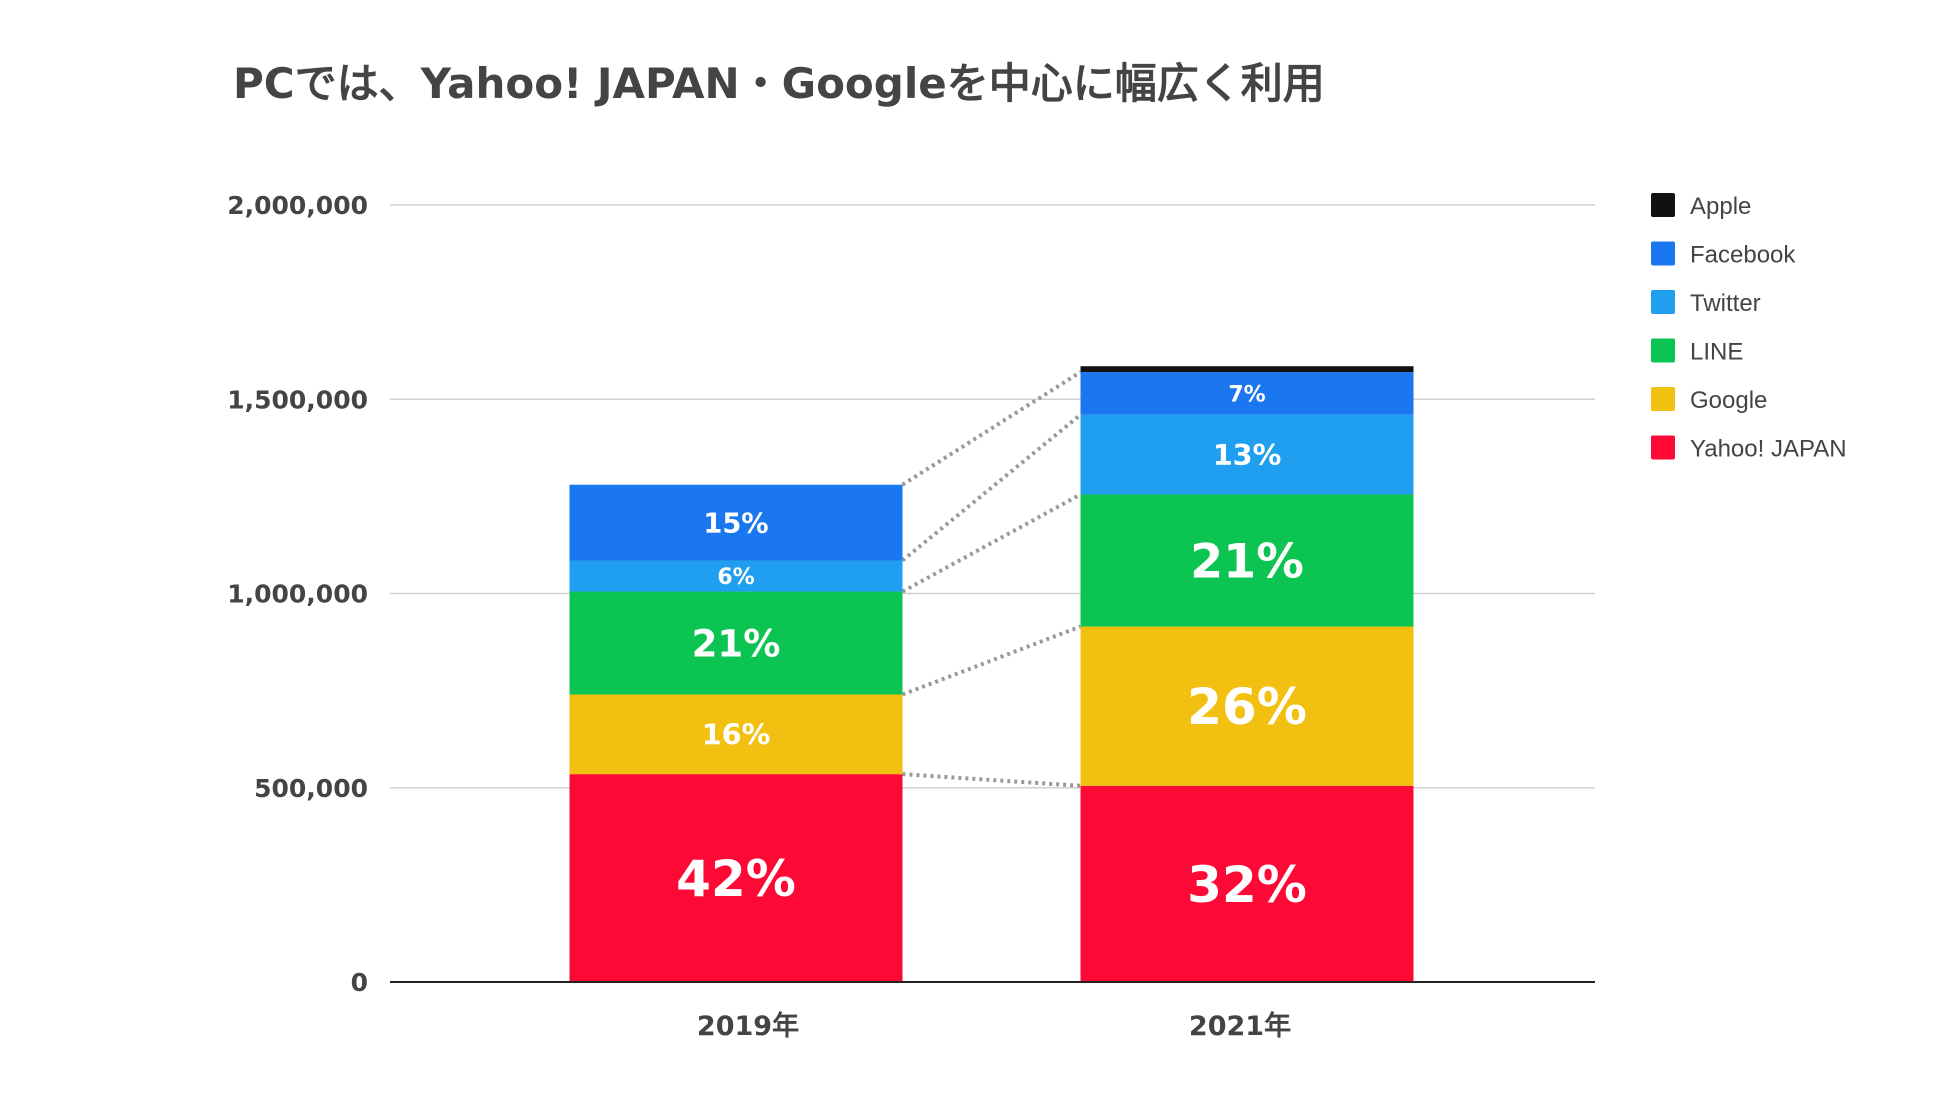  What do you see at coordinates (1768, 449) in the screenshot?
I see `legend-label-yahoo-japan: Yahoo! JAPAN` at bounding box center [1768, 449].